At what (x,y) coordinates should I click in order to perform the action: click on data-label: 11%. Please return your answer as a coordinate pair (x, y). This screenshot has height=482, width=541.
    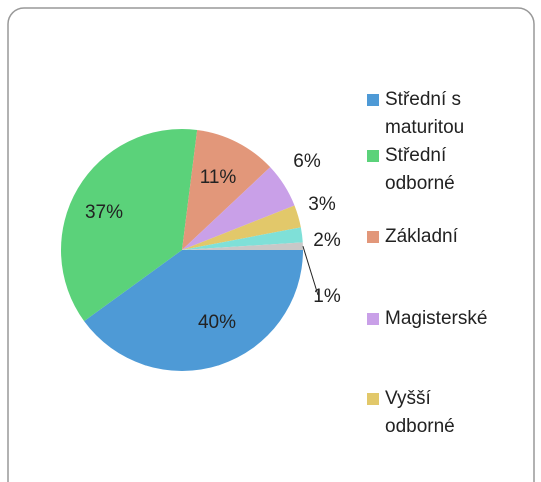
    Looking at the image, I should click on (218, 177).